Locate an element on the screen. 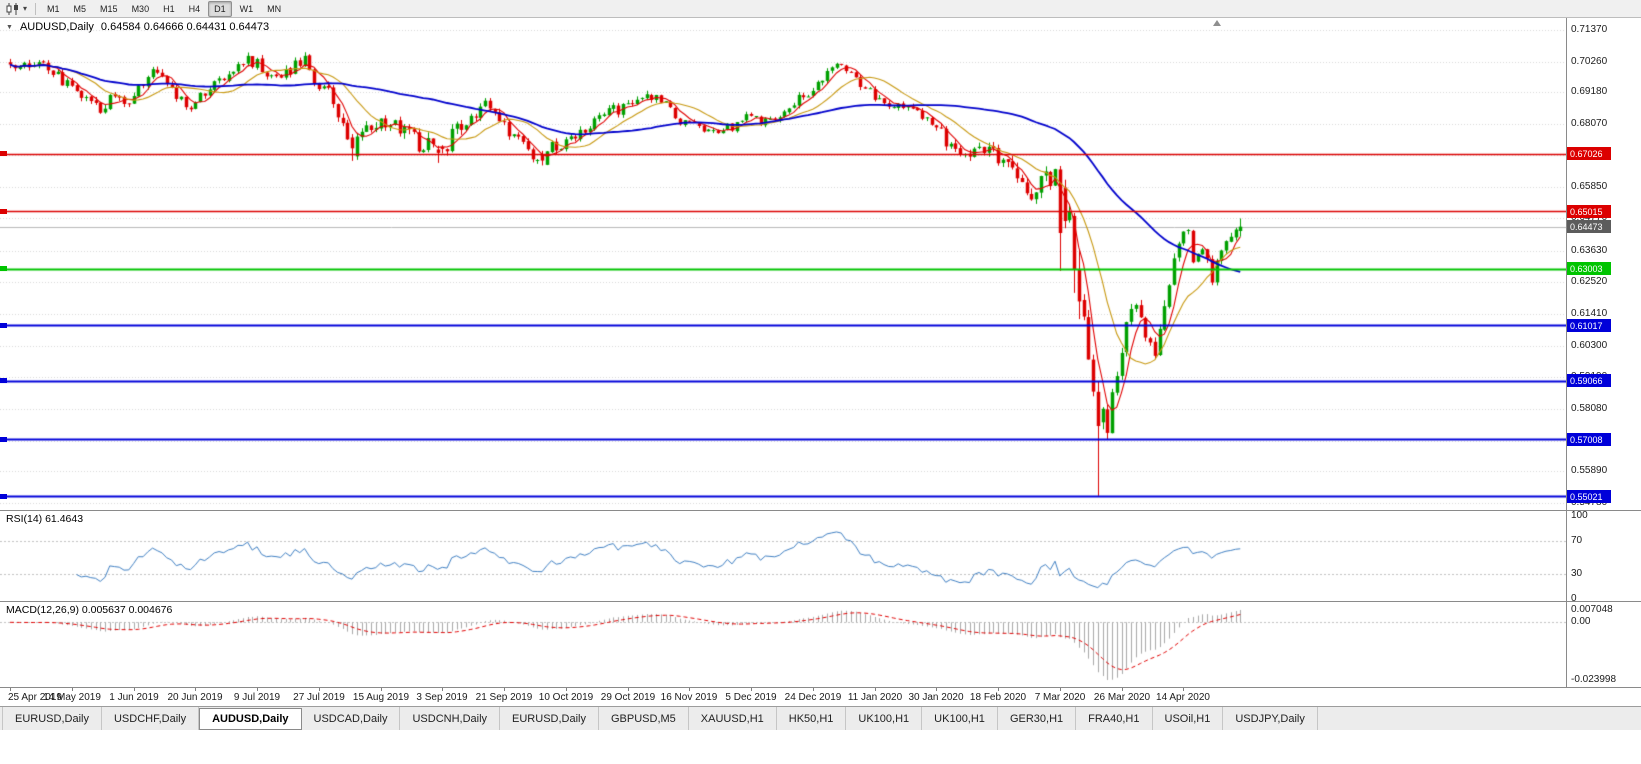 This screenshot has height=764, width=1641. price-axis-label: 0.71370 is located at coordinates (1589, 29).